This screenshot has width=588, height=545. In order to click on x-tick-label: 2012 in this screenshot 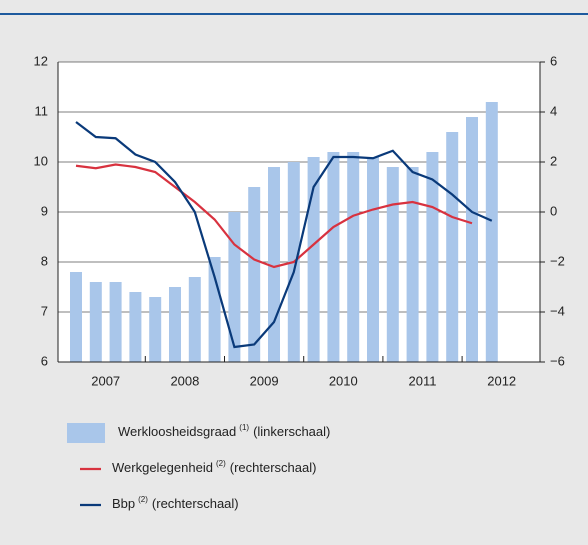, I will do `click(501, 380)`.